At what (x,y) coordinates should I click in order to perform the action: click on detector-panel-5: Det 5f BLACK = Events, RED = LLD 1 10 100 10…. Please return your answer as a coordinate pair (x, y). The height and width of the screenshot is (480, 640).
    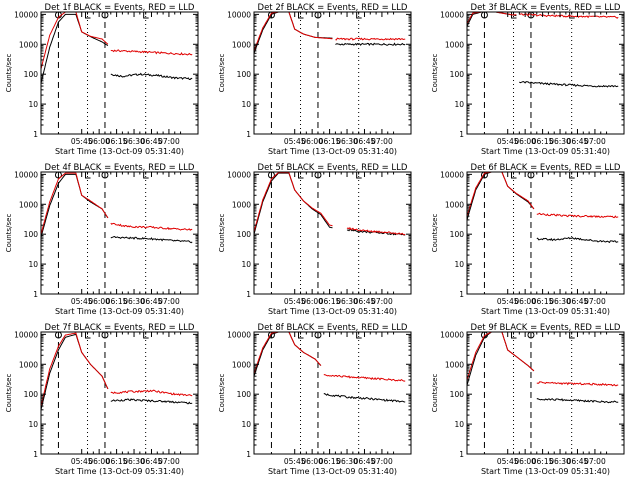
    Looking at the image, I should click on (315, 239).